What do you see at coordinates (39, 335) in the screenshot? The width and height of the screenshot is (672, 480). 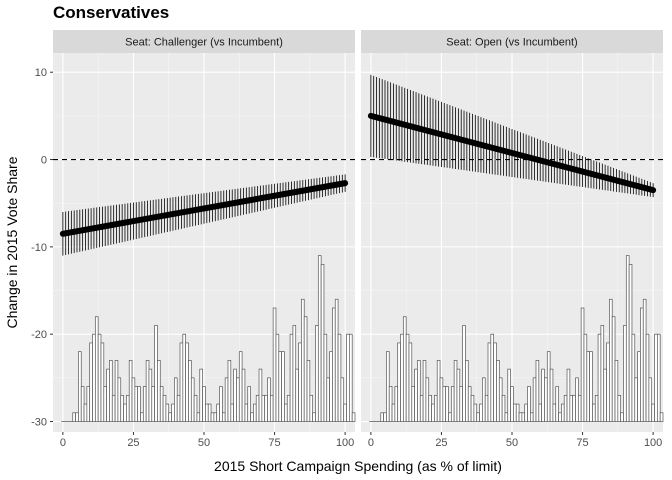 I see `y-tick-label: -20` at bounding box center [39, 335].